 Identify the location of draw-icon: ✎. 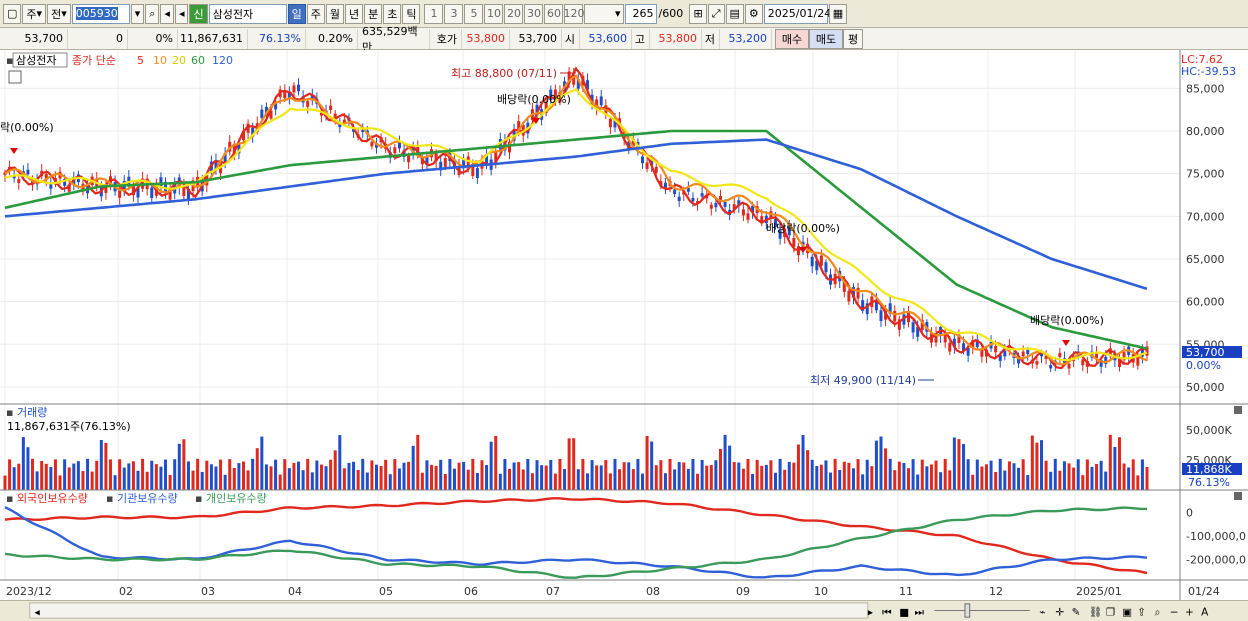
(1076, 612).